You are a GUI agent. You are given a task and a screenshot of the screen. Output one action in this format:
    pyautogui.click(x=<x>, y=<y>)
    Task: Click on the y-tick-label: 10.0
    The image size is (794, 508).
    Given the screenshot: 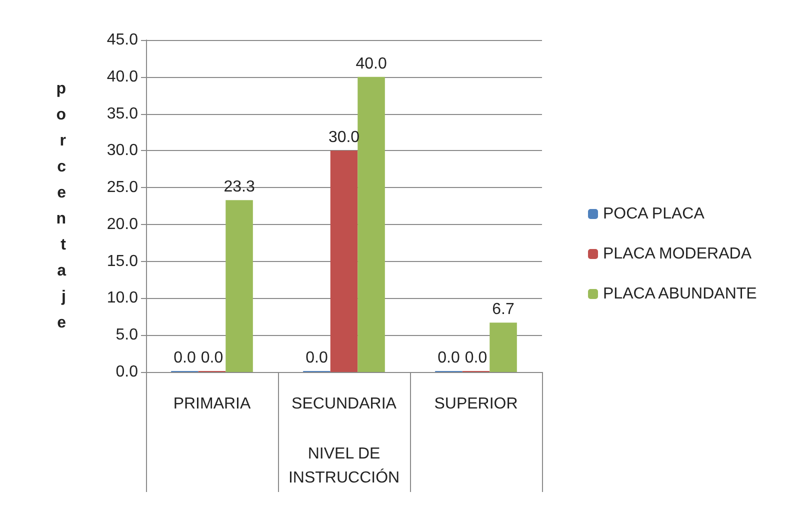 What is the action you would take?
    pyautogui.click(x=122, y=298)
    